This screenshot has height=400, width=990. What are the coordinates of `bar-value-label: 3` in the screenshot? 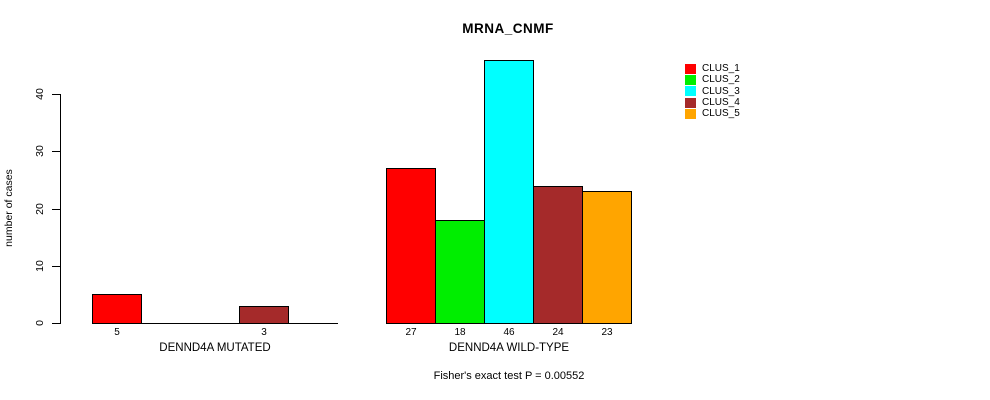 It's located at (264, 332).